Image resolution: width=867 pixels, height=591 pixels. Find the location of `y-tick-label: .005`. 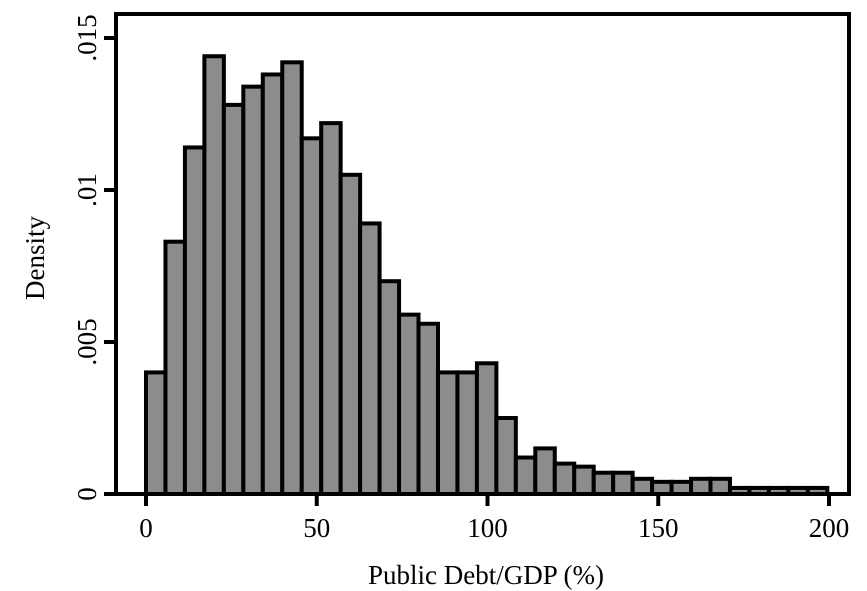

y-tick-label: .005 is located at coordinates (87, 341).